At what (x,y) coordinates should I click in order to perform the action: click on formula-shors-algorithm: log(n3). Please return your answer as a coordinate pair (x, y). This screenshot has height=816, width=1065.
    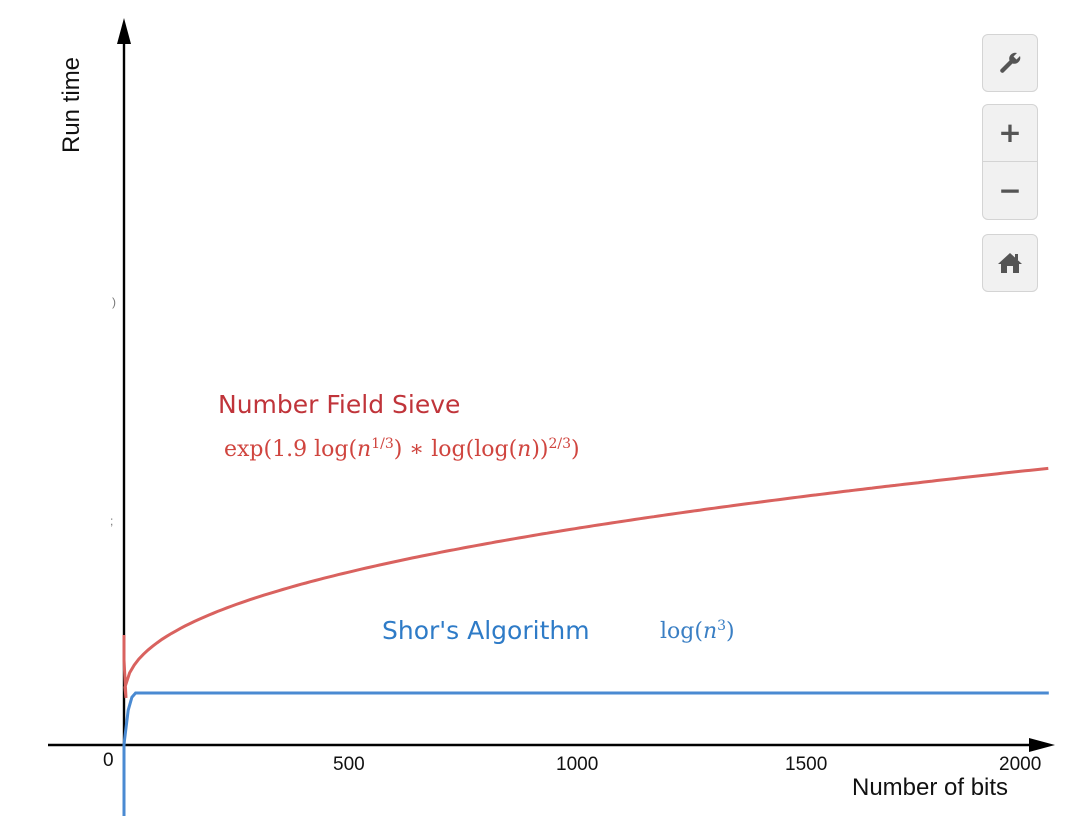
    Looking at the image, I should click on (697, 631).